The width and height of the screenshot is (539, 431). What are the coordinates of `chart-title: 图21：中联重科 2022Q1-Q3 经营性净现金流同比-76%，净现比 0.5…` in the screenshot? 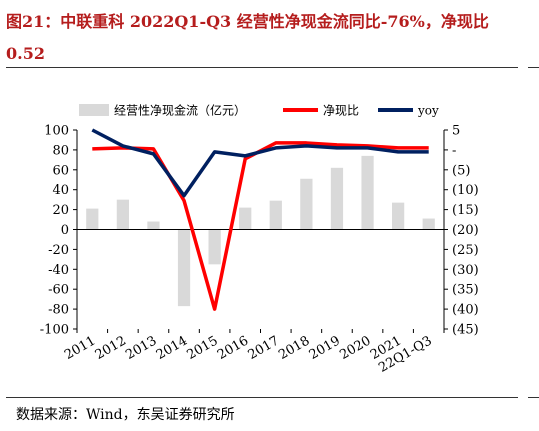 It's located at (247, 37).